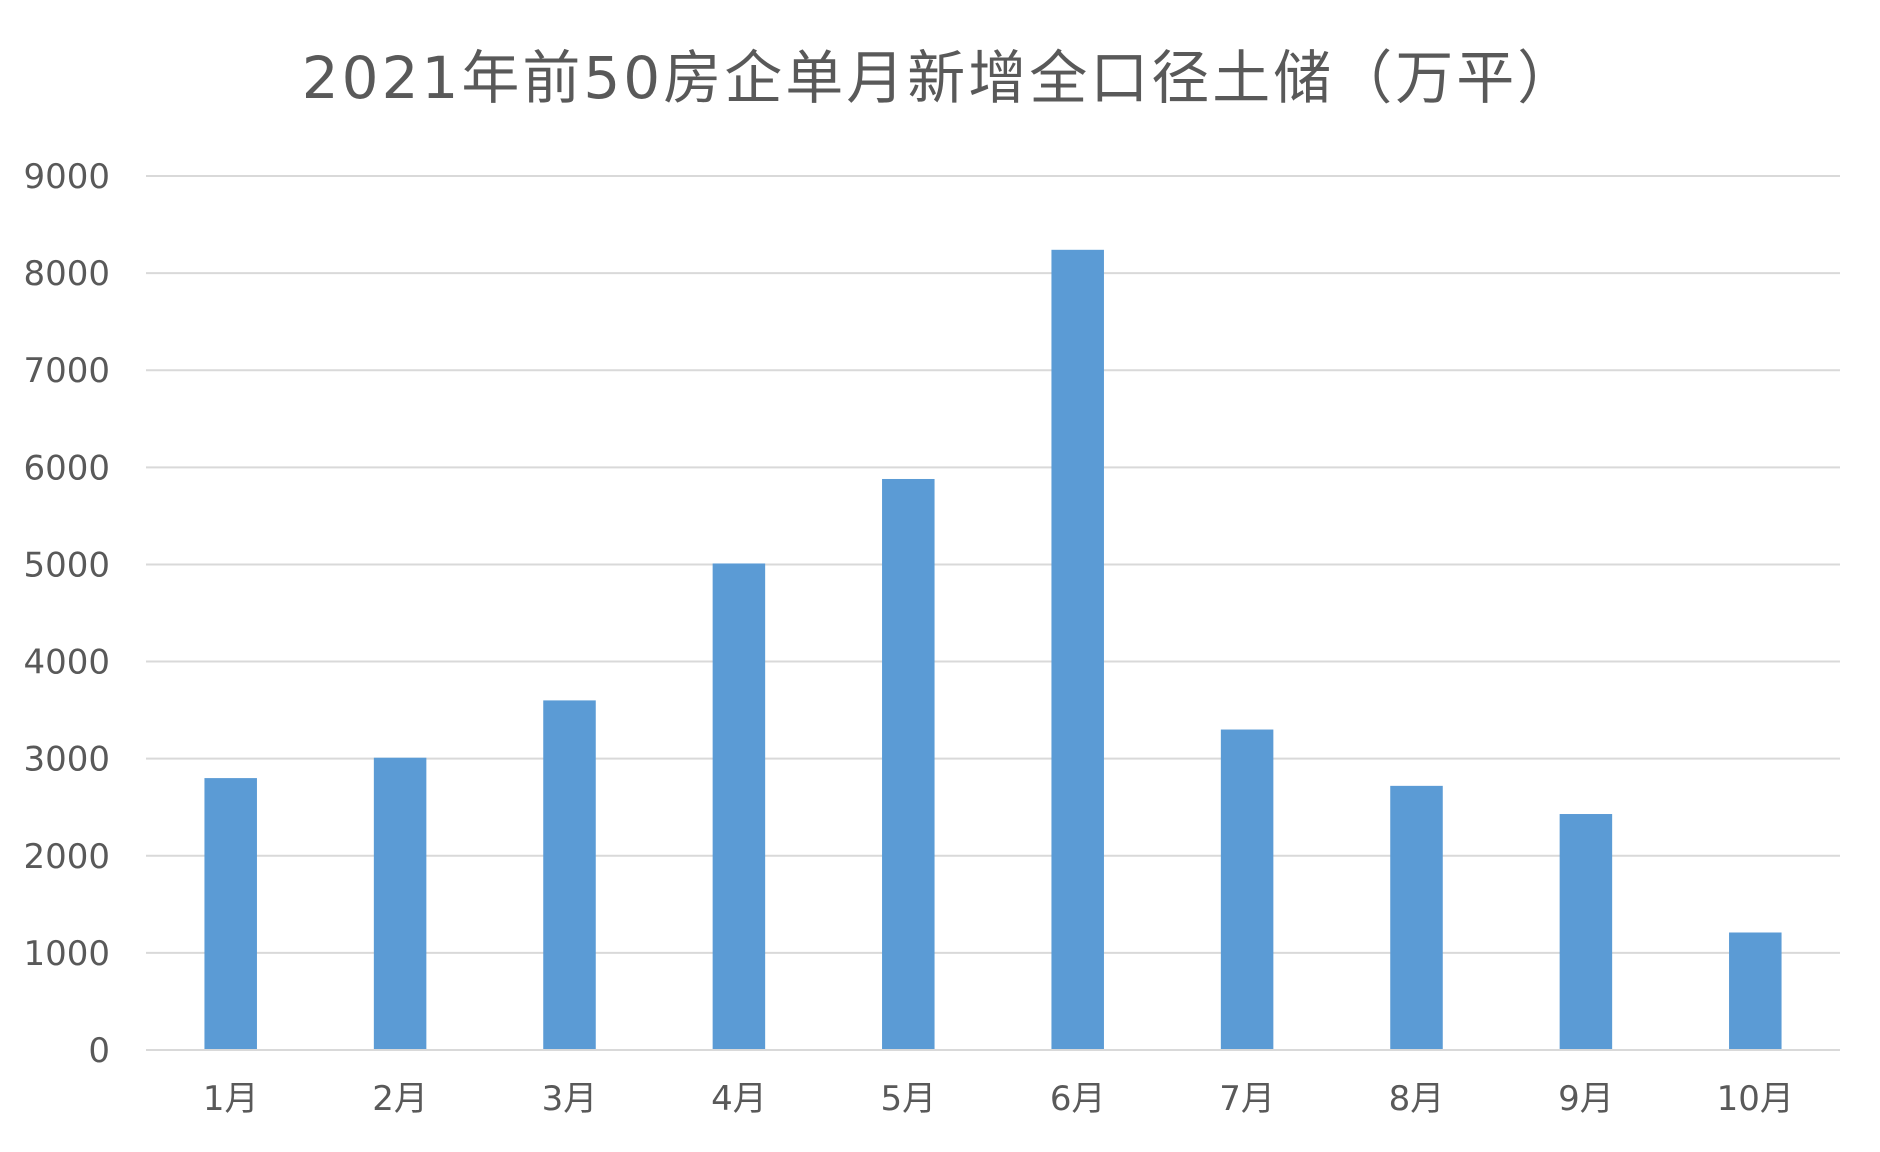  I want to click on x-tick-label: 10月, so click(1755, 1099).